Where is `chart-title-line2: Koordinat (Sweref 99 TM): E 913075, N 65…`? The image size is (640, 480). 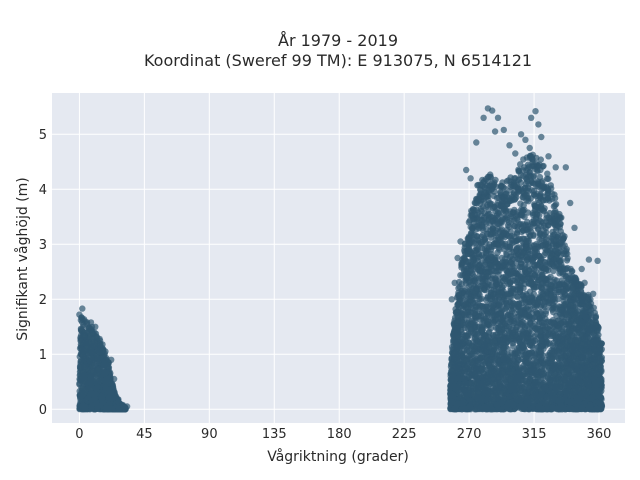 chart-title-line2: Koordinat (Sweref 99 TM): E 913075, N 65… is located at coordinates (338, 60).